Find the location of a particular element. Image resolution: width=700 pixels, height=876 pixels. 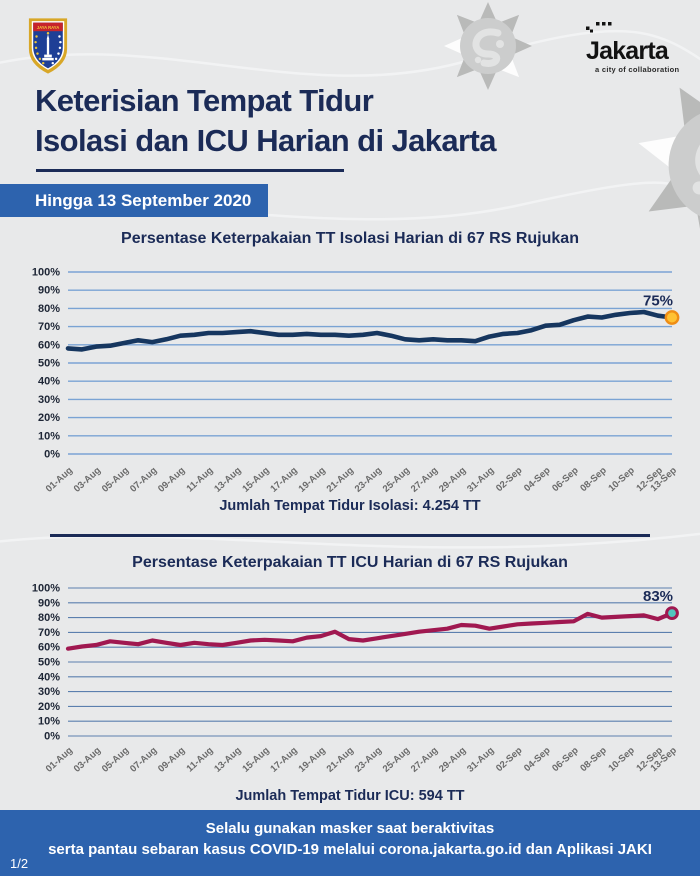

crest-icon: JAYA RAYA is located at coordinates (48, 46).